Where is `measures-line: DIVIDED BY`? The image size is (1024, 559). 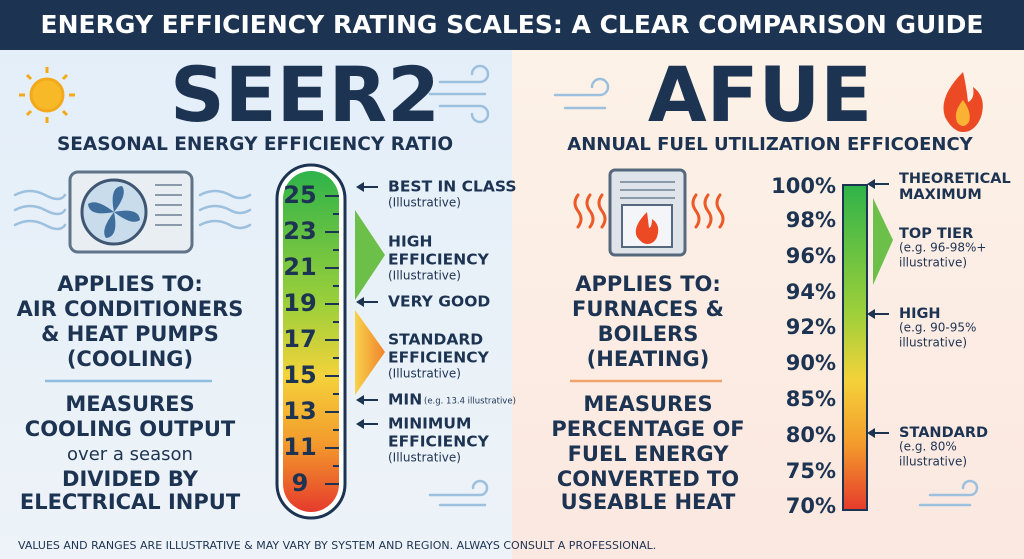
measures-line: DIVIDED BY is located at coordinates (130, 479).